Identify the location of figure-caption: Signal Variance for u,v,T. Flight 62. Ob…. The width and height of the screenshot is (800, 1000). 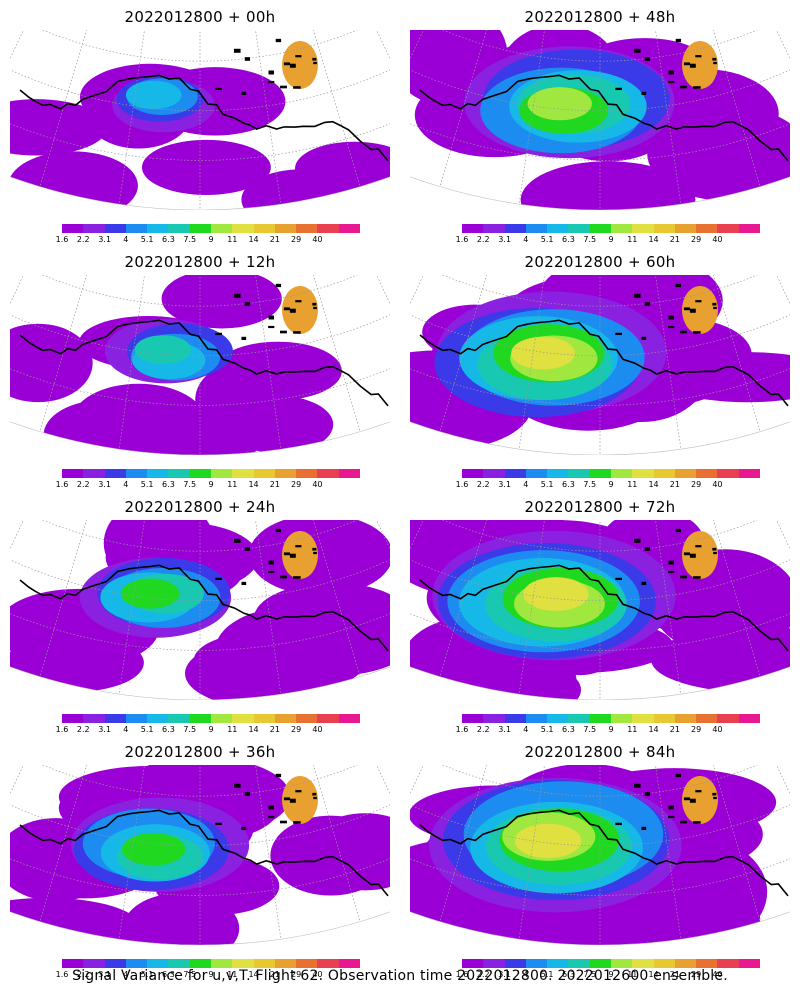
(400, 976).